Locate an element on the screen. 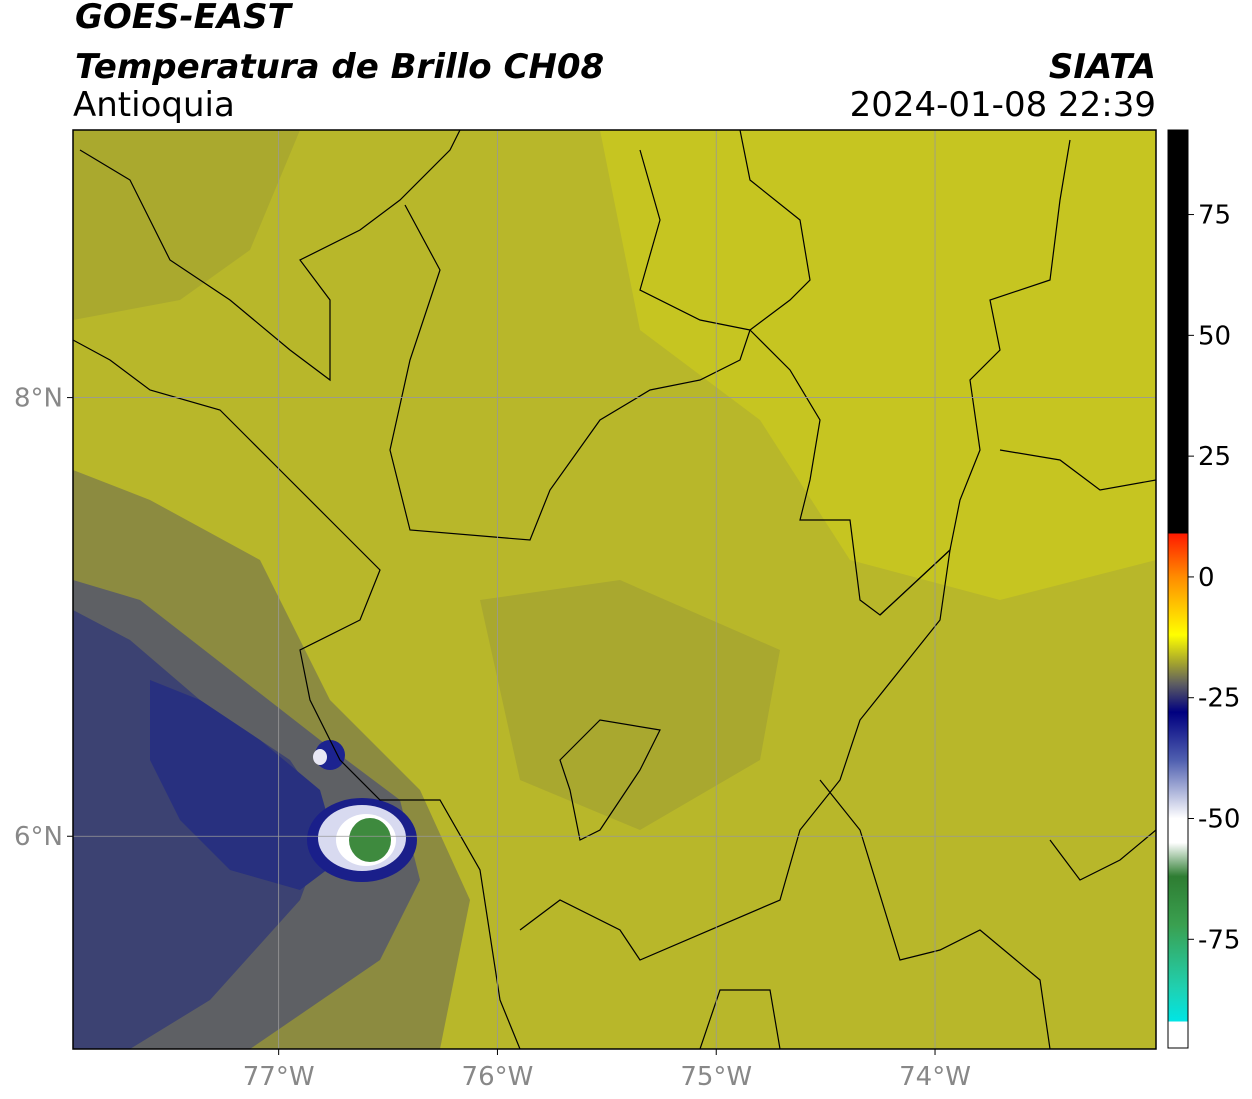  colorbar-tick-label: -75 is located at coordinates (1219, 940).